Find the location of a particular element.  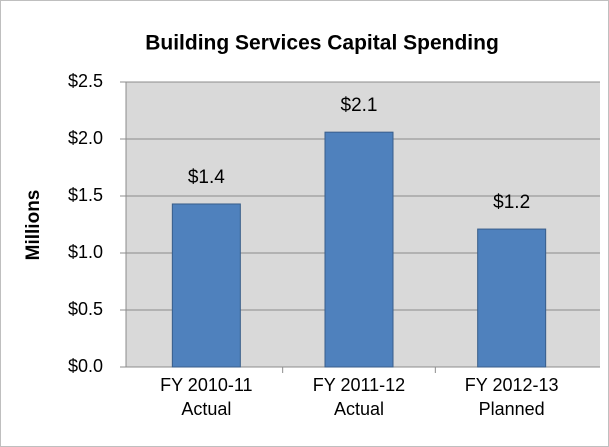

value-label: $2.1 is located at coordinates (359, 105).